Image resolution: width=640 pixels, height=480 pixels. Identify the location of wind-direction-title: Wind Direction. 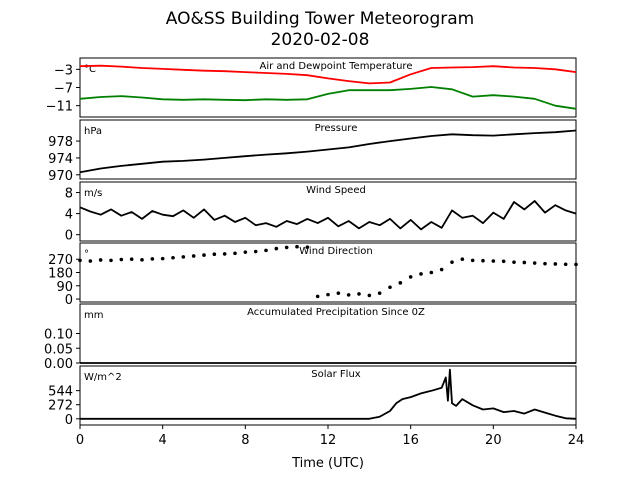
(336, 251).